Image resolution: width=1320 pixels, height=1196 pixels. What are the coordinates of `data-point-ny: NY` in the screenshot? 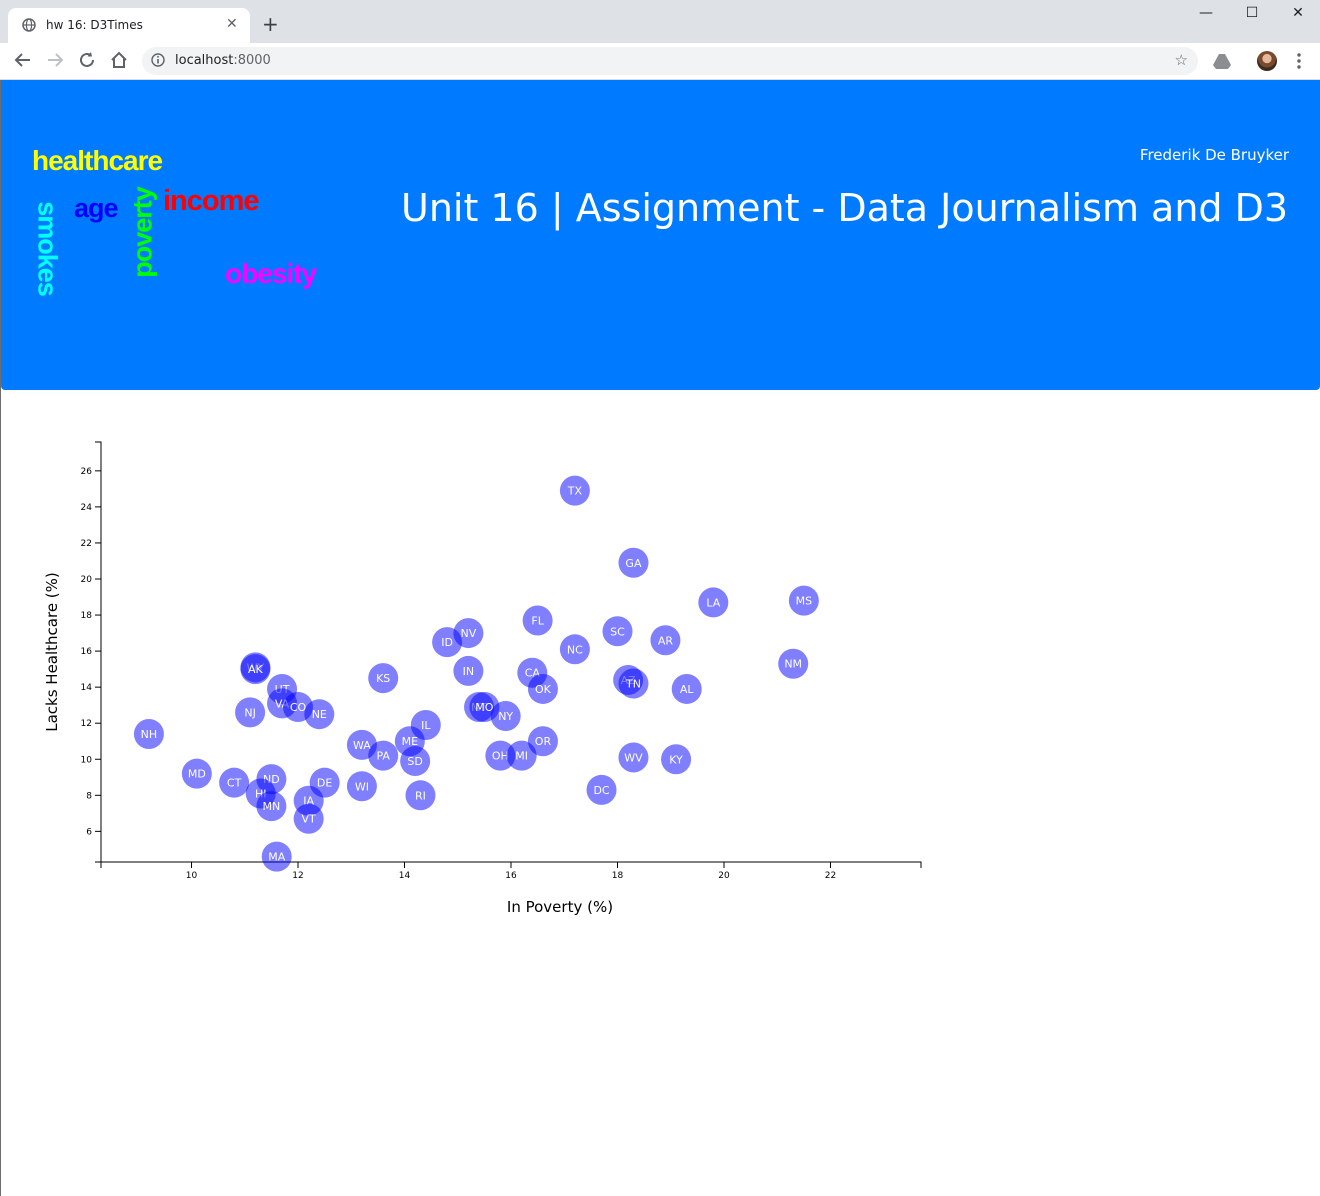 It's located at (505, 715).